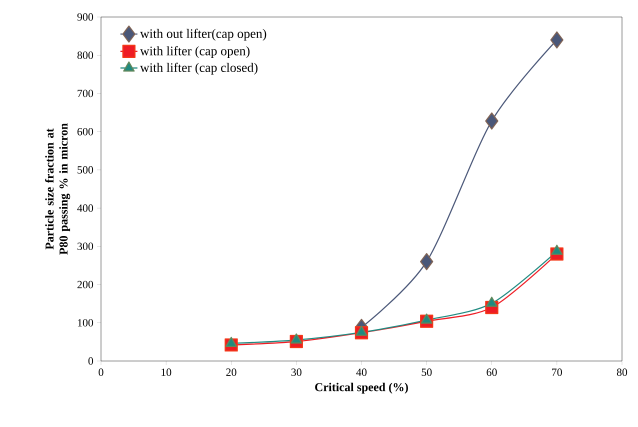 The height and width of the screenshot is (427, 638). I want to click on x-tick-label: 50, so click(427, 372).